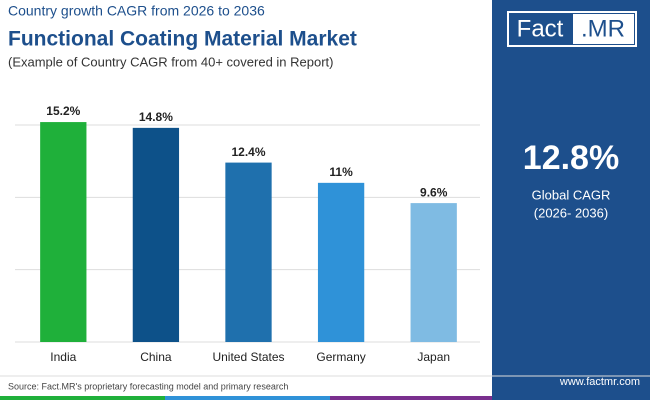 This screenshot has height=400, width=650. What do you see at coordinates (63, 111) in the screenshot?
I see `value-label: 15.2%` at bounding box center [63, 111].